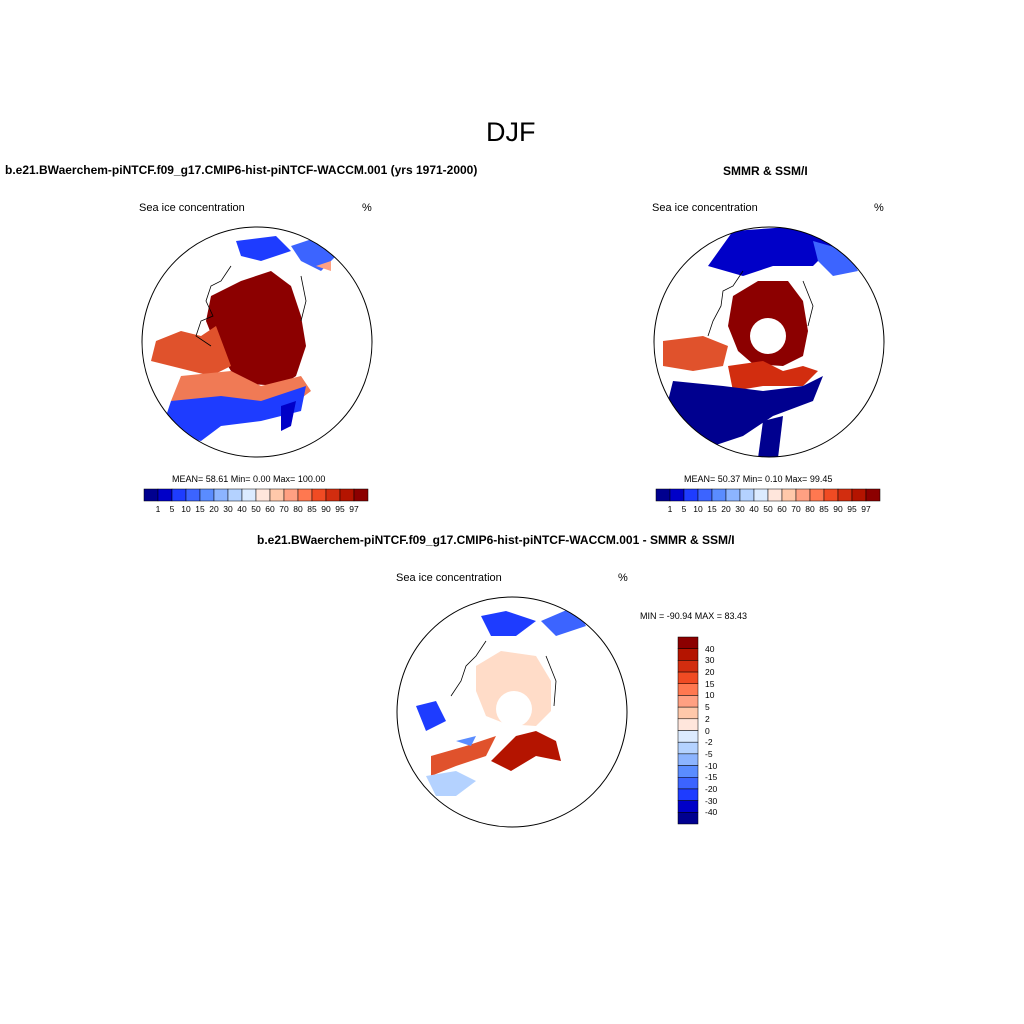 The image size is (1024, 1024). Describe the element at coordinates (711, 777) in the screenshot. I see `colorbar-tick-label: -15` at that location.